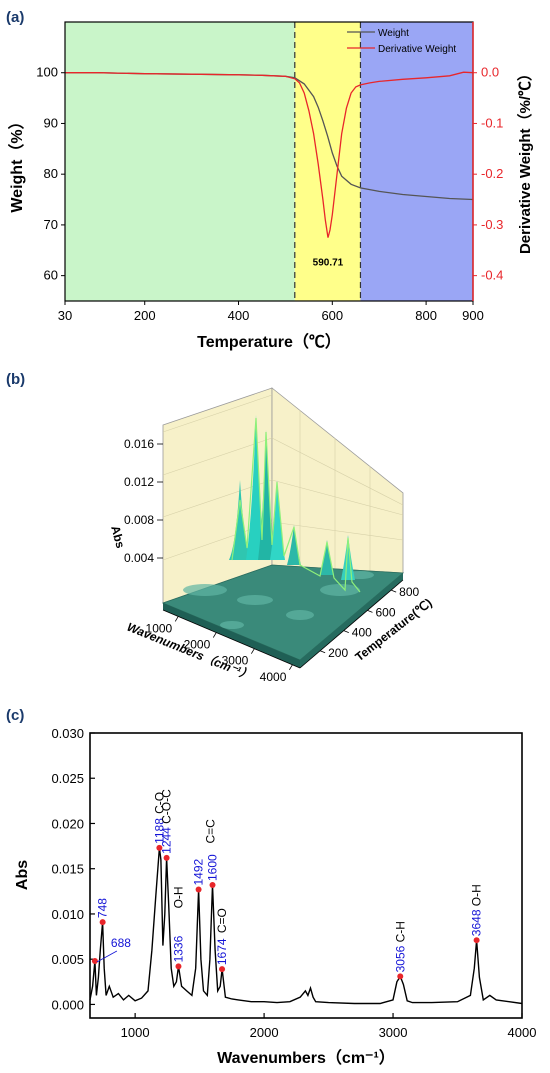 The height and width of the screenshot is (1073, 550). Describe the element at coordinates (271, 312) in the screenshot. I see `x-axis-ticks-a: 30 200 400 600 800 900` at that location.